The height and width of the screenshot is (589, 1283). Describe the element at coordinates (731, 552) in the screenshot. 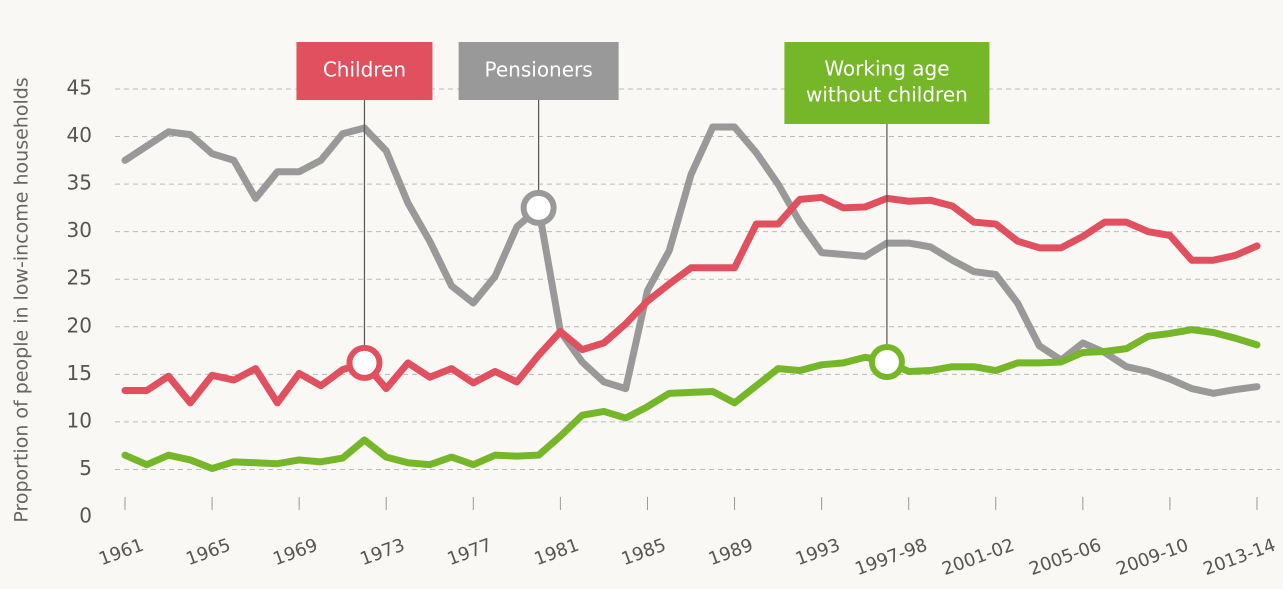

I see `x-tick-label: 1989` at that location.